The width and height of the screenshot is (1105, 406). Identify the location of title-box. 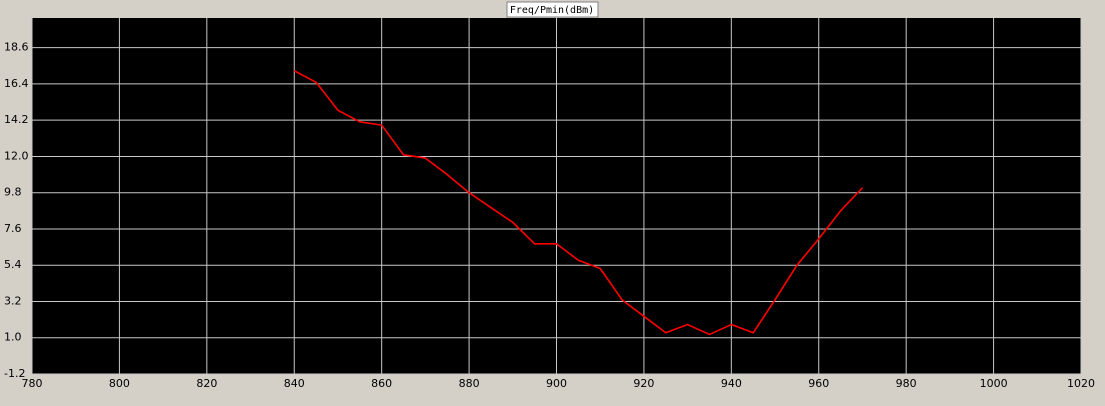
(552, 9).